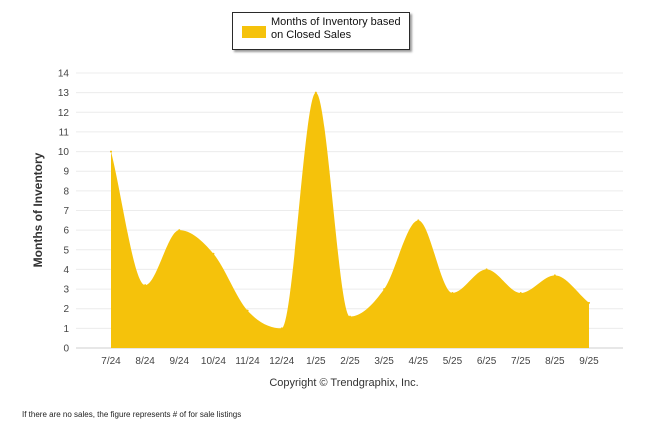 Image resolution: width=646 pixels, height=434 pixels. I want to click on x-tick-label: 12/24, so click(281, 361).